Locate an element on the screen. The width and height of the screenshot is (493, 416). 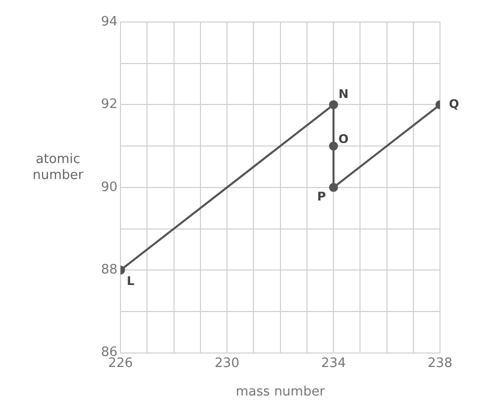
x-axis-title: mass number is located at coordinates (281, 392).